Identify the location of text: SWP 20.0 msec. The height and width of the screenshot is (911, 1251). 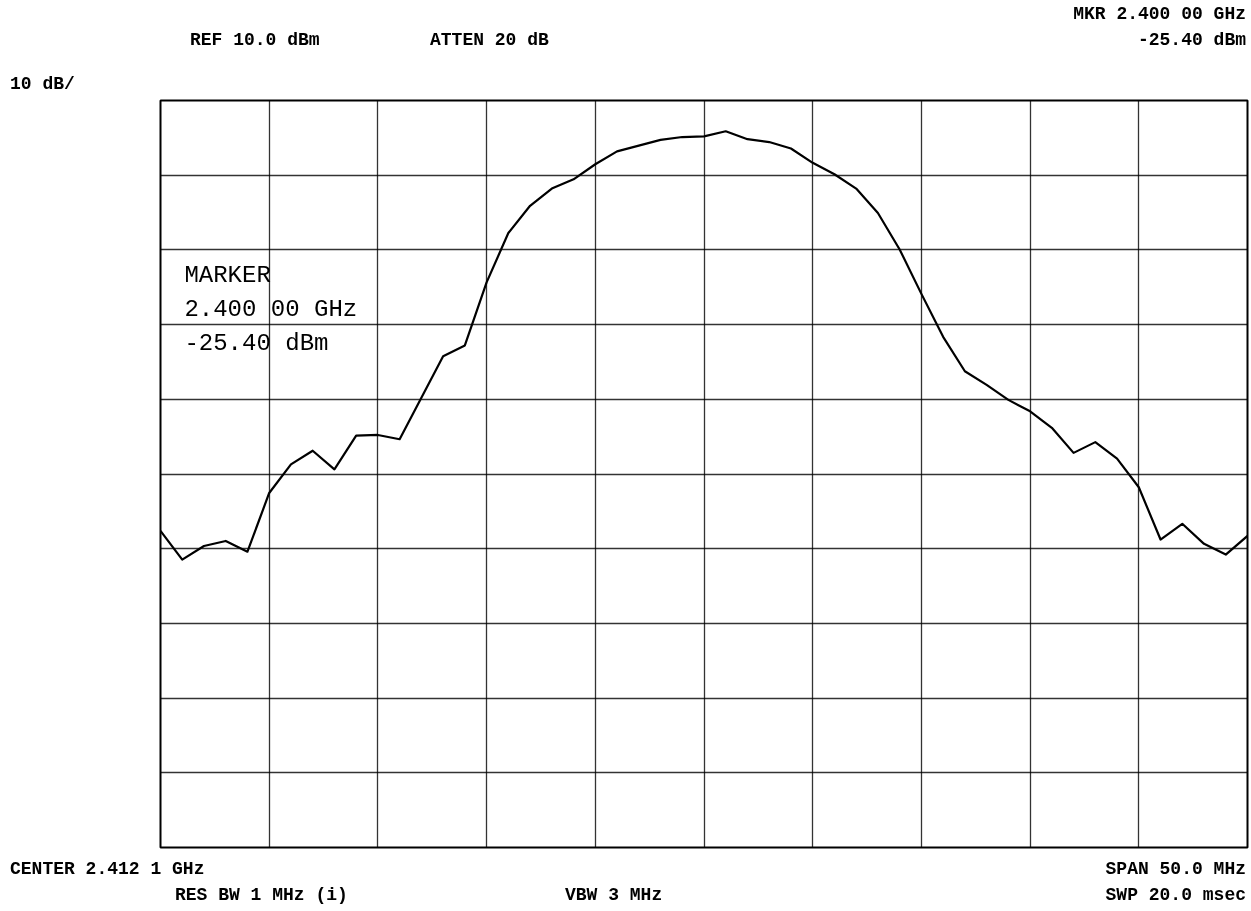
(1175, 895).